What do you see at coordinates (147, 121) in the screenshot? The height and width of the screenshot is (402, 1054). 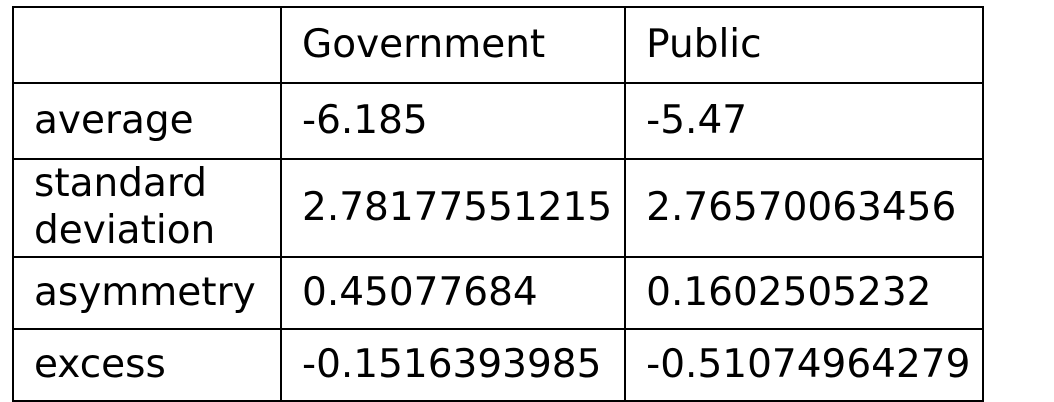 I see `row-label-average: average` at bounding box center [147, 121].